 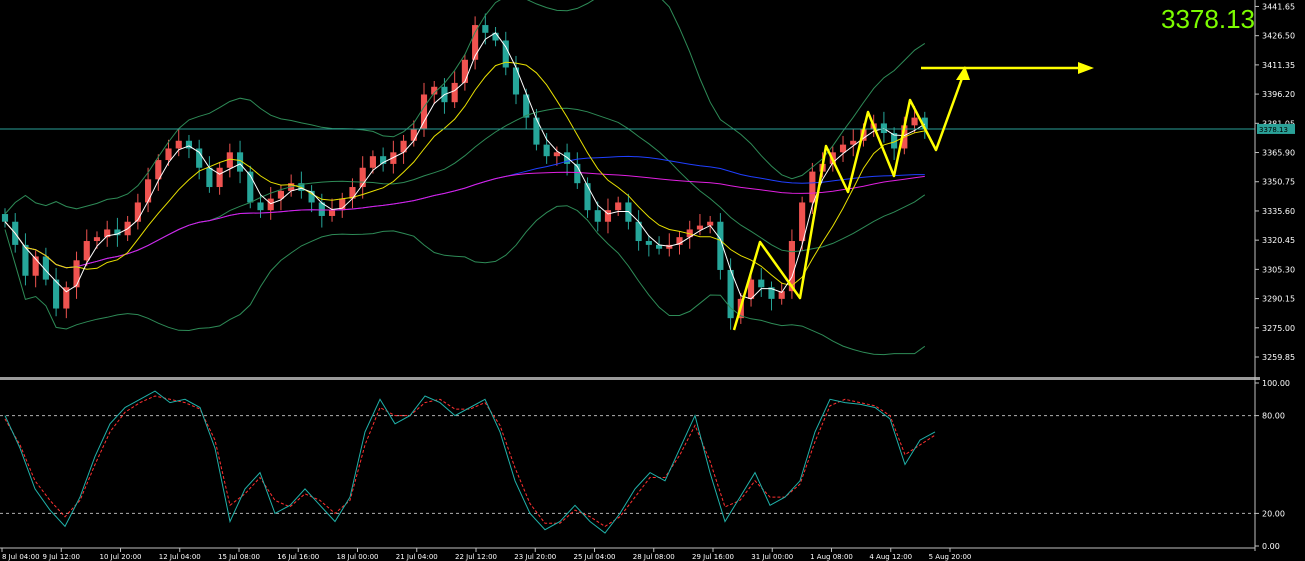 I want to click on price-tick-label: 3259.85, so click(x=1278, y=357).